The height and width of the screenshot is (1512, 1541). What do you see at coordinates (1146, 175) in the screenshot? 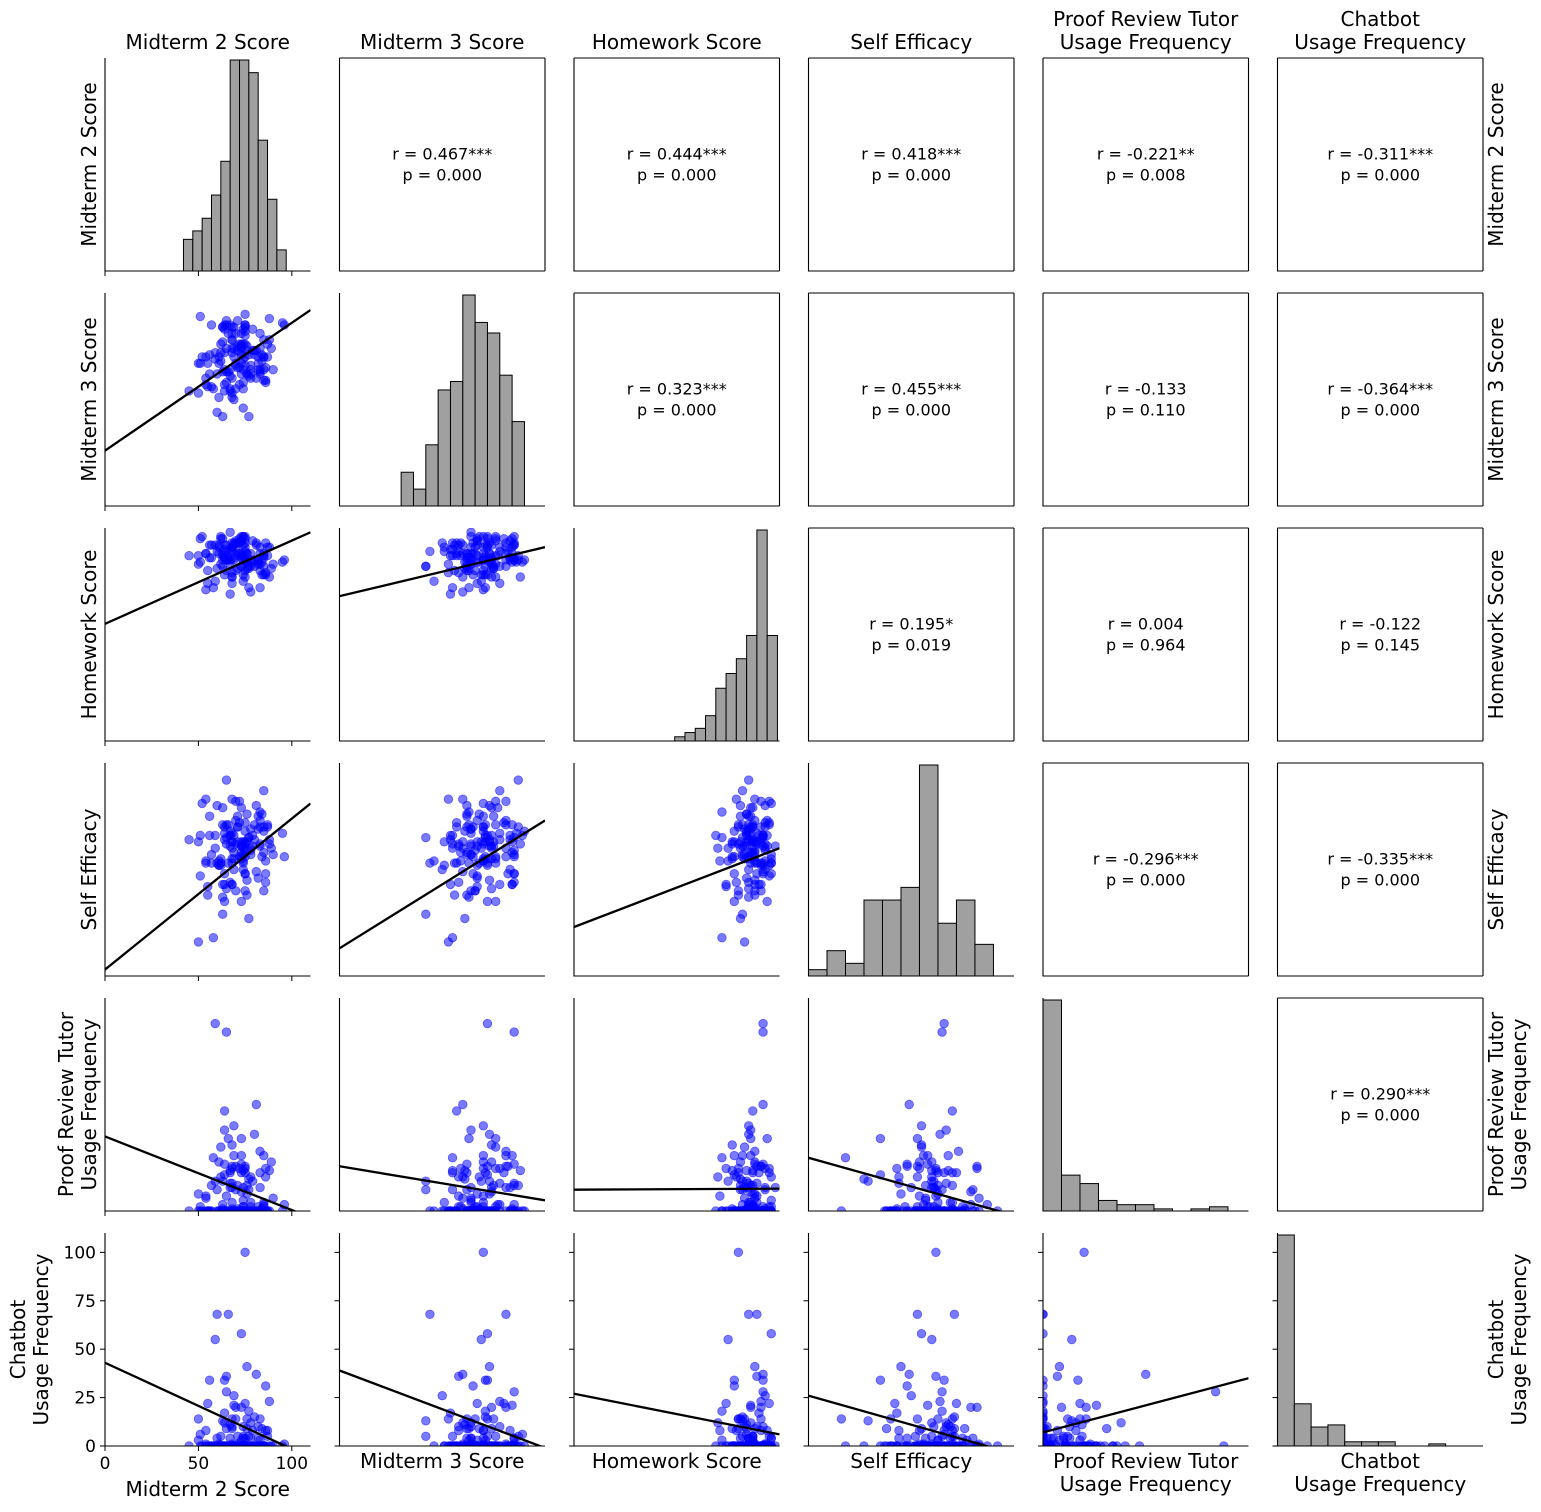
I see `correlation-p-label: p = 0.008` at bounding box center [1146, 175].